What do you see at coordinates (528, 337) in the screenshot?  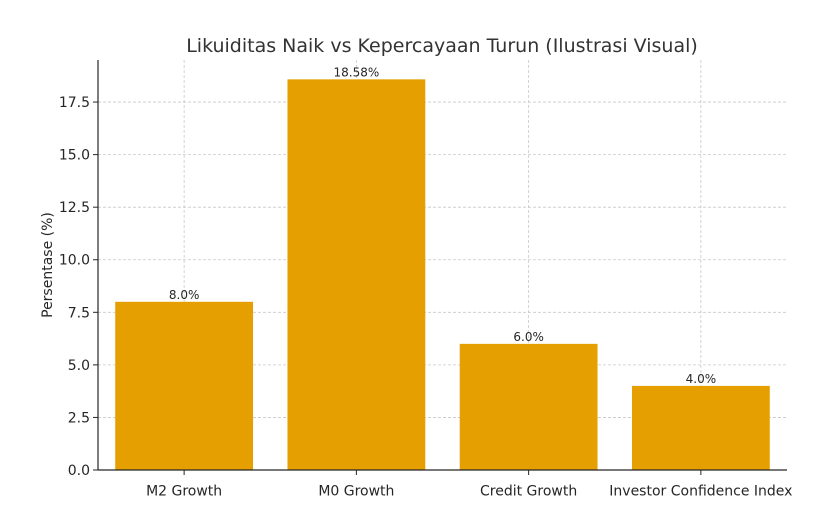 I see `bar-value-label: 6.0%` at bounding box center [528, 337].